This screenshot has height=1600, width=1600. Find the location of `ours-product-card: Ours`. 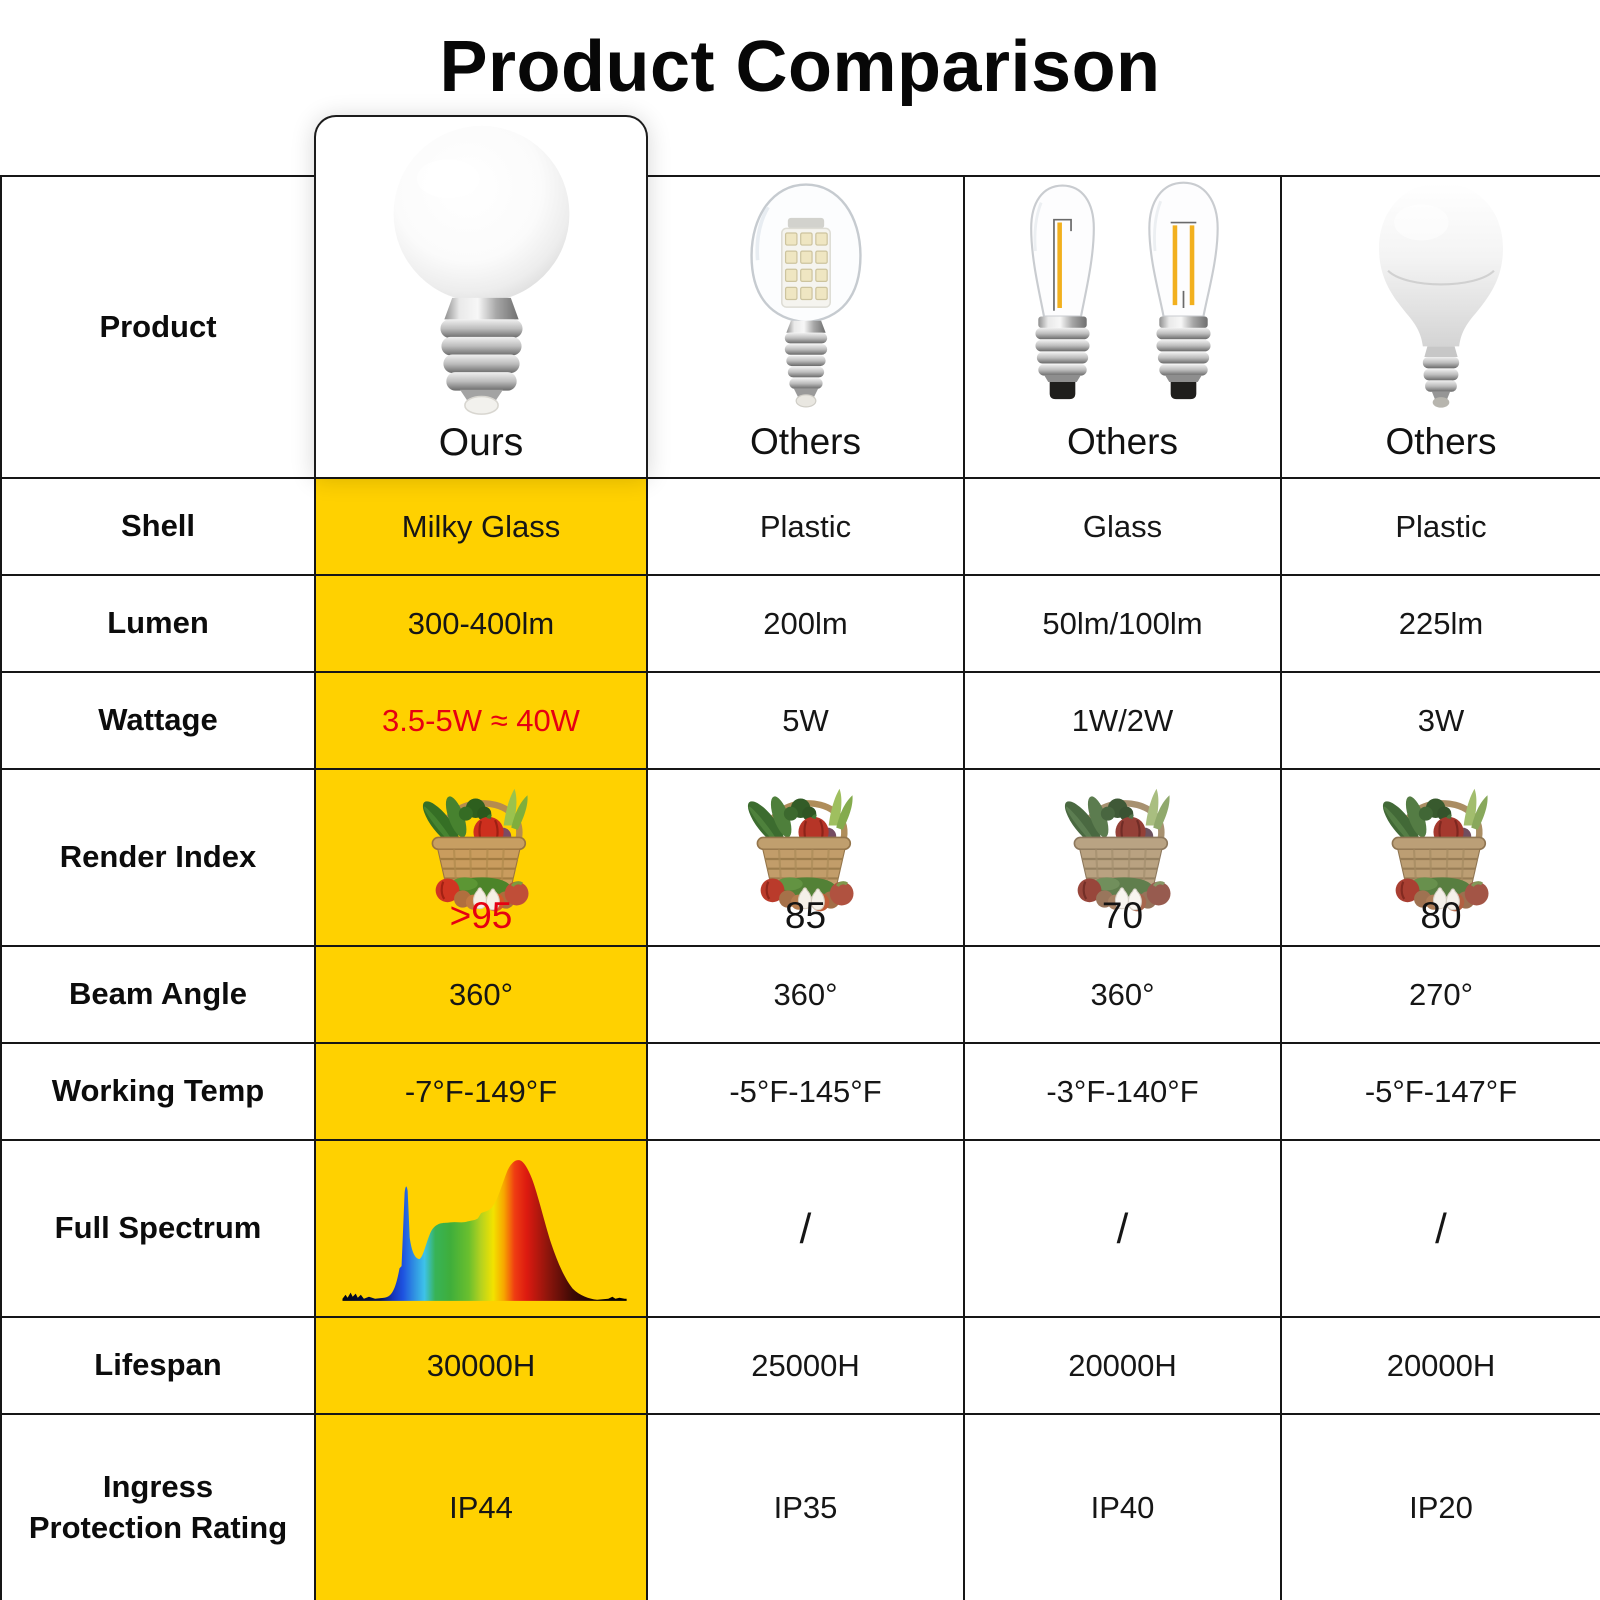

ours-product-card: Ours is located at coordinates (481, 296).